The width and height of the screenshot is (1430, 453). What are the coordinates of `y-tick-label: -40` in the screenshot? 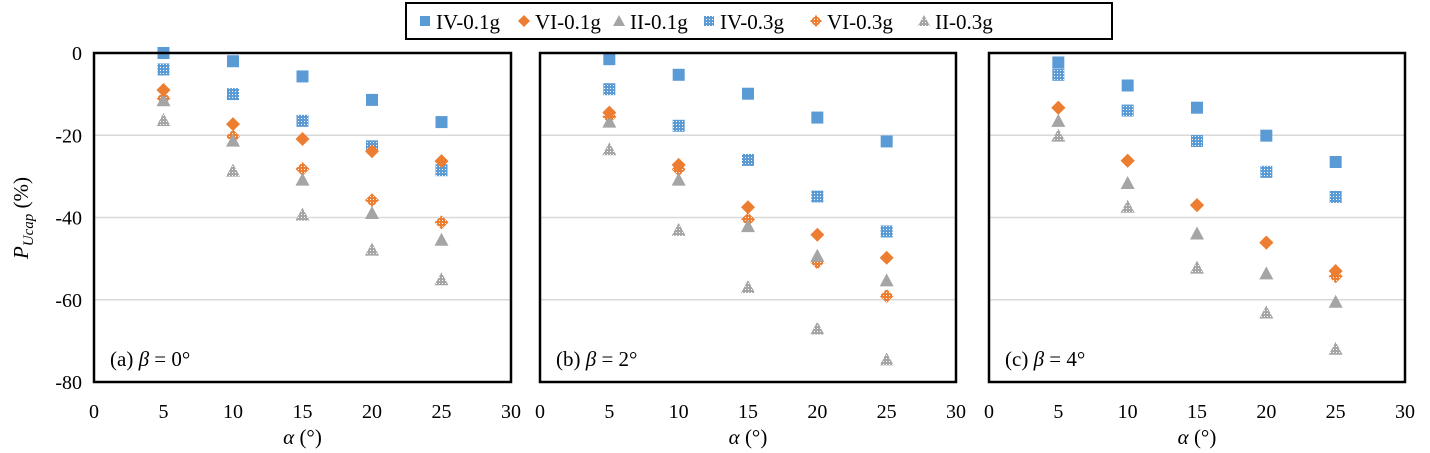 It's located at (68, 219).